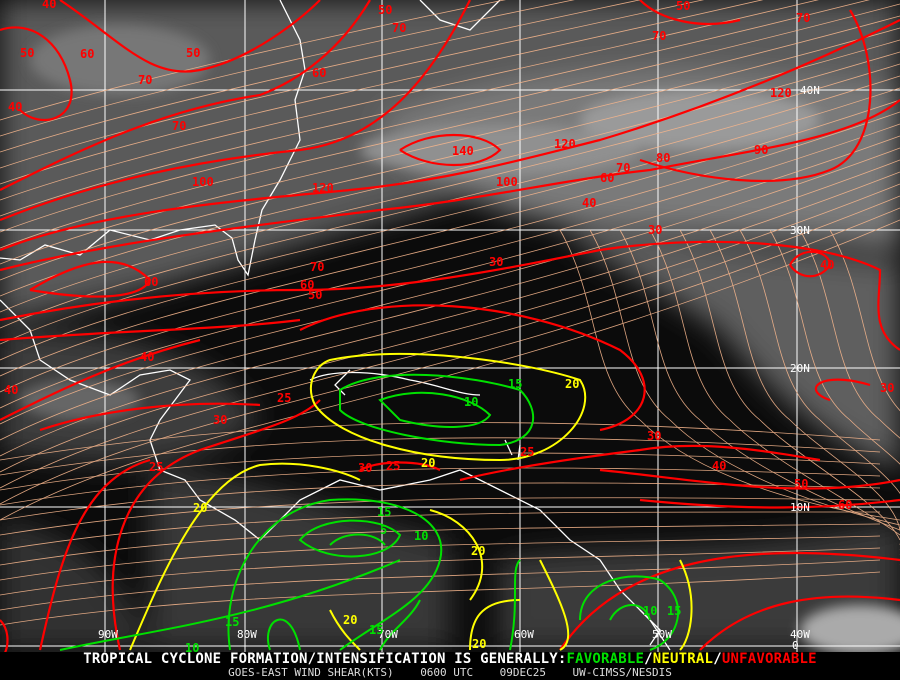 This screenshot has height=680, width=900. I want to click on lat-label: 0, so click(795, 645).